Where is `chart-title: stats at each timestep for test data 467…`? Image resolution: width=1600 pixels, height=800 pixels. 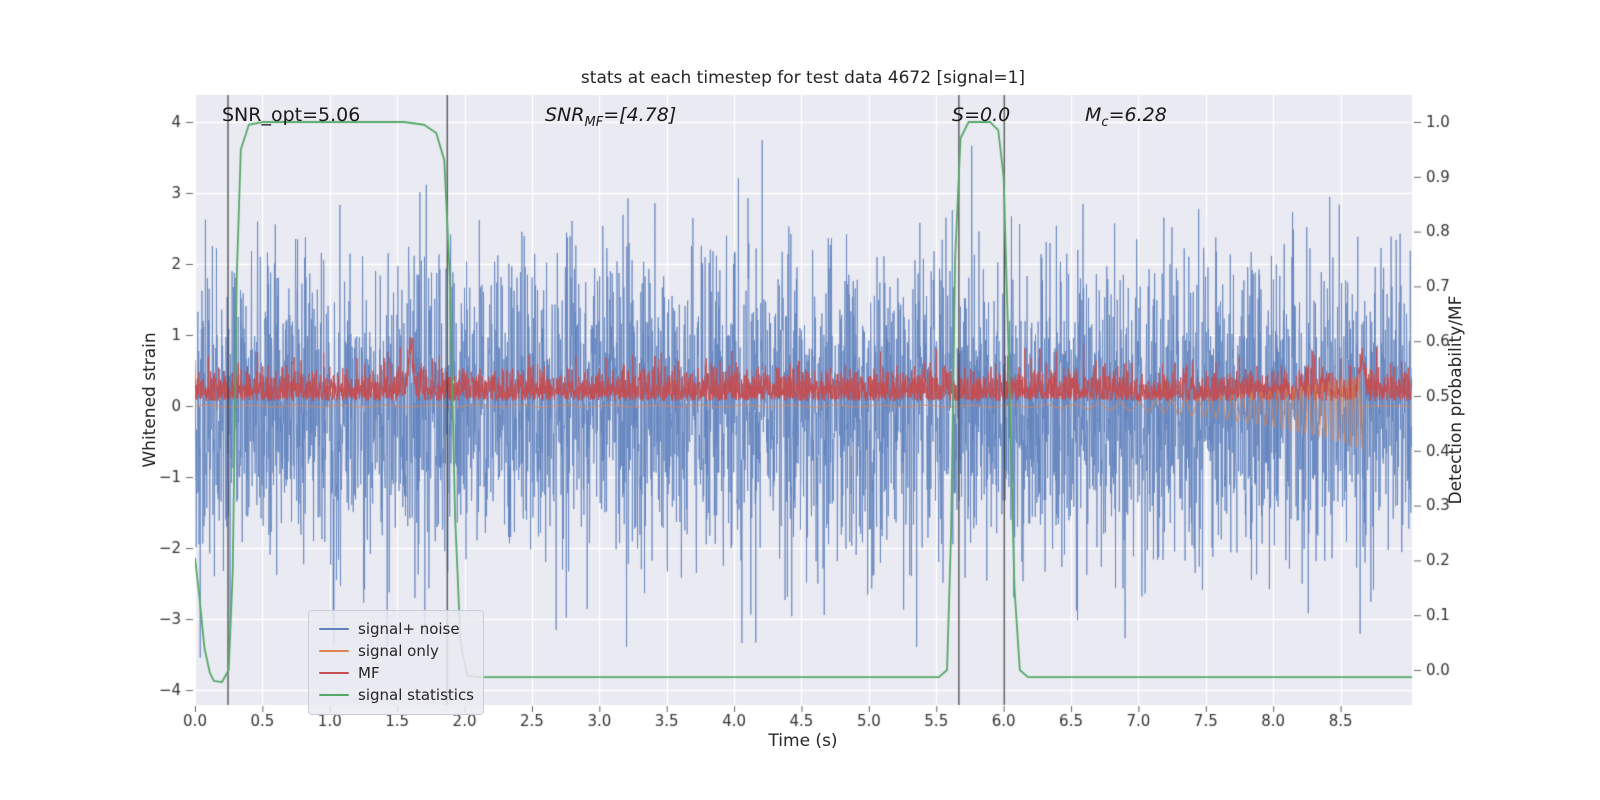
chart-title: stats at each timestep for test data 467… is located at coordinates (803, 78).